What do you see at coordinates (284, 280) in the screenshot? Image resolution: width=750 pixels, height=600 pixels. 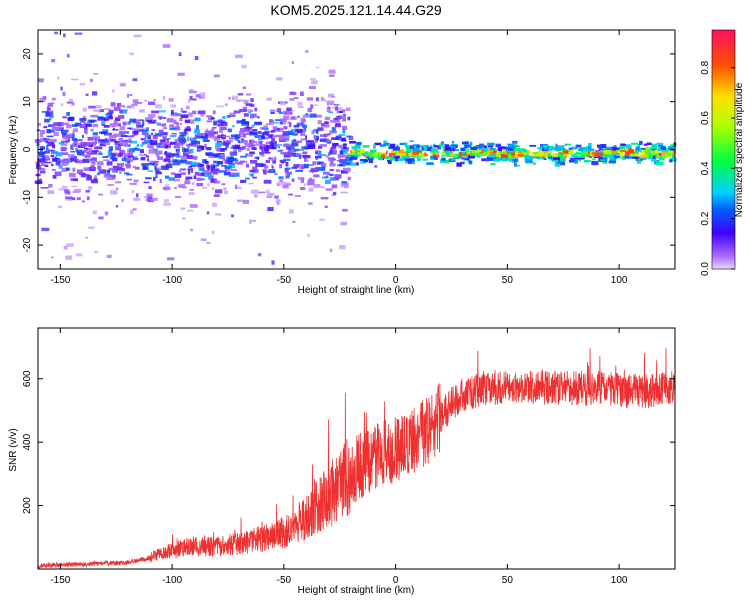 I see `spectrogram-x-tick-label: -50` at bounding box center [284, 280].